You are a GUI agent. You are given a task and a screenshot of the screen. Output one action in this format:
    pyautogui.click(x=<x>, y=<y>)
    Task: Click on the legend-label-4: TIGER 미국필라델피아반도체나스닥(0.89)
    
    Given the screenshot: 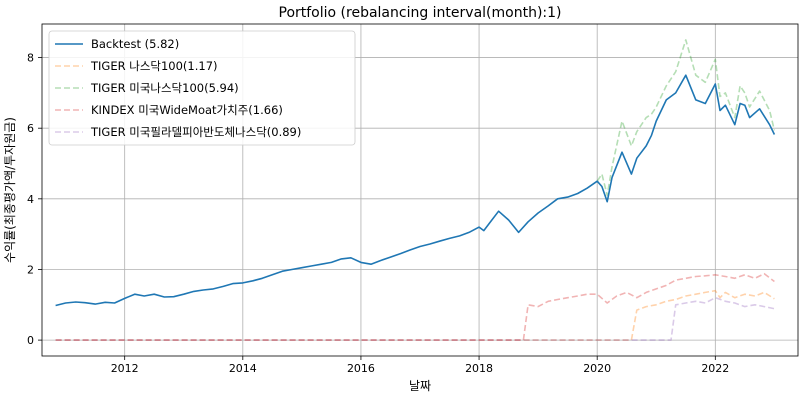 What is the action you would take?
    pyautogui.click(x=195, y=132)
    